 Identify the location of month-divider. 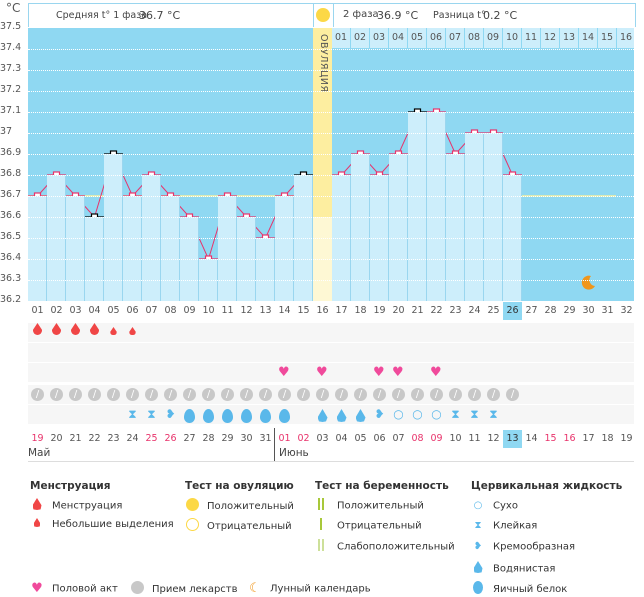
(274, 444).